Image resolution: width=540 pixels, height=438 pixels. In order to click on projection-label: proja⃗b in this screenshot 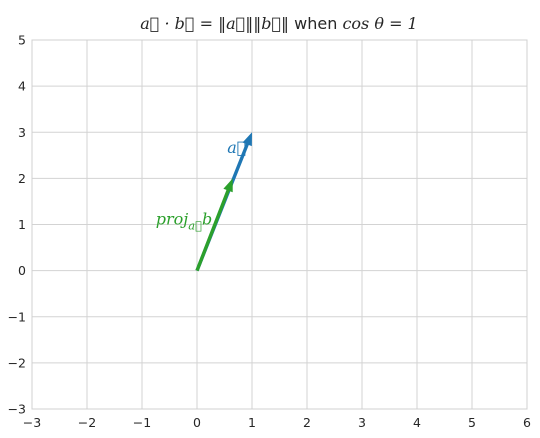, I will do `click(184, 221)`.